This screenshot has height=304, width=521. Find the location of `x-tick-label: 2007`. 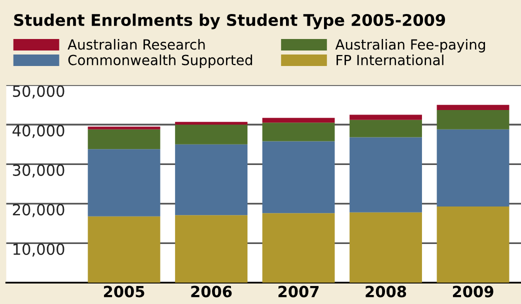

x-tick-label: 2007 is located at coordinates (298, 292).